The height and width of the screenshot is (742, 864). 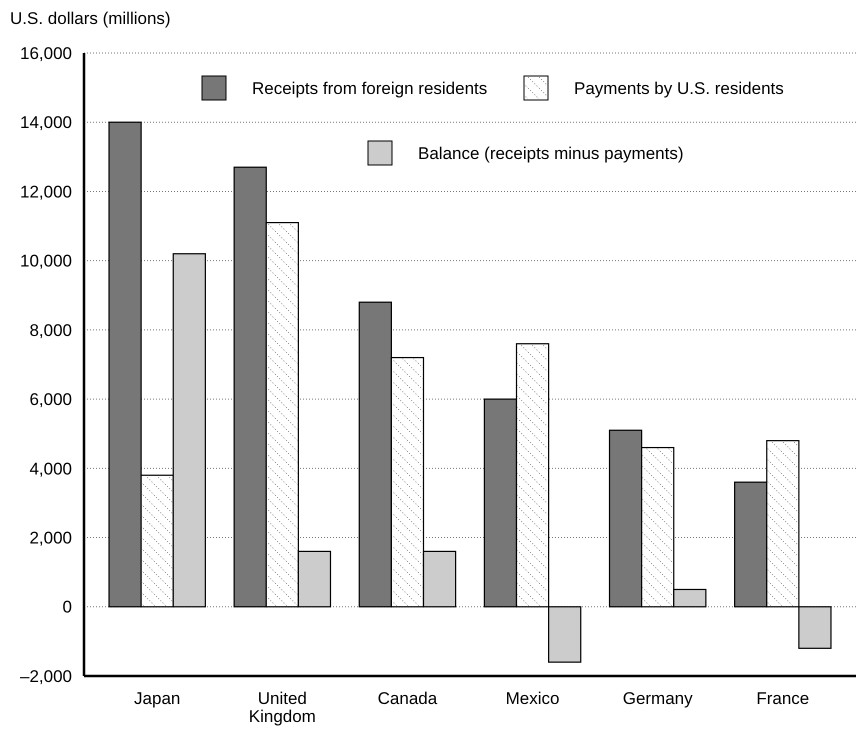 I want to click on y-axis-title: U.S. dollars (millions), so click(x=90, y=18).